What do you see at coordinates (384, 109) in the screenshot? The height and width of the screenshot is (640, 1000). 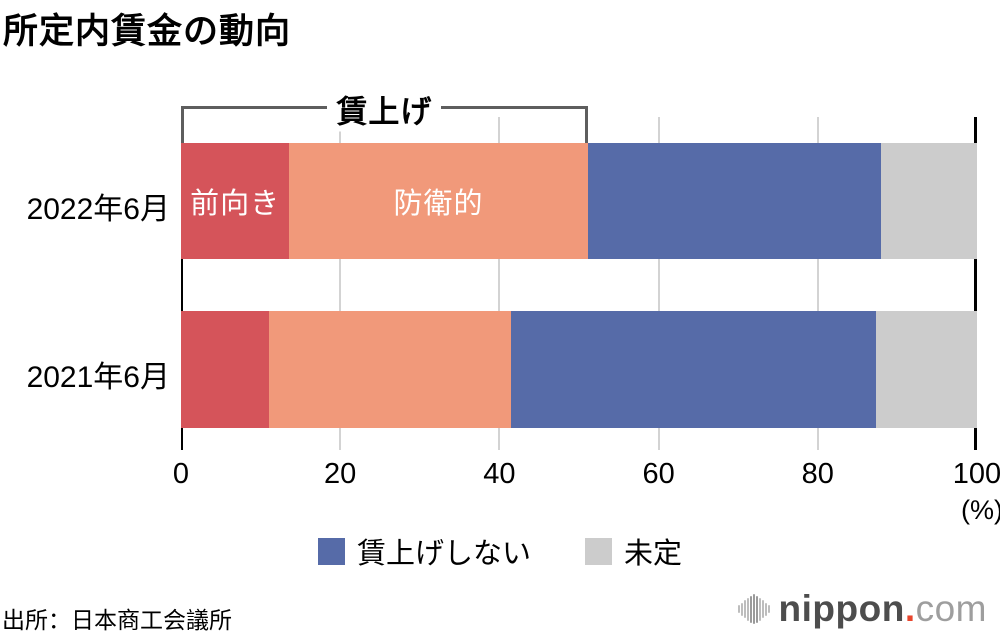 I see `bracket-label: 賃上げ` at bounding box center [384, 109].